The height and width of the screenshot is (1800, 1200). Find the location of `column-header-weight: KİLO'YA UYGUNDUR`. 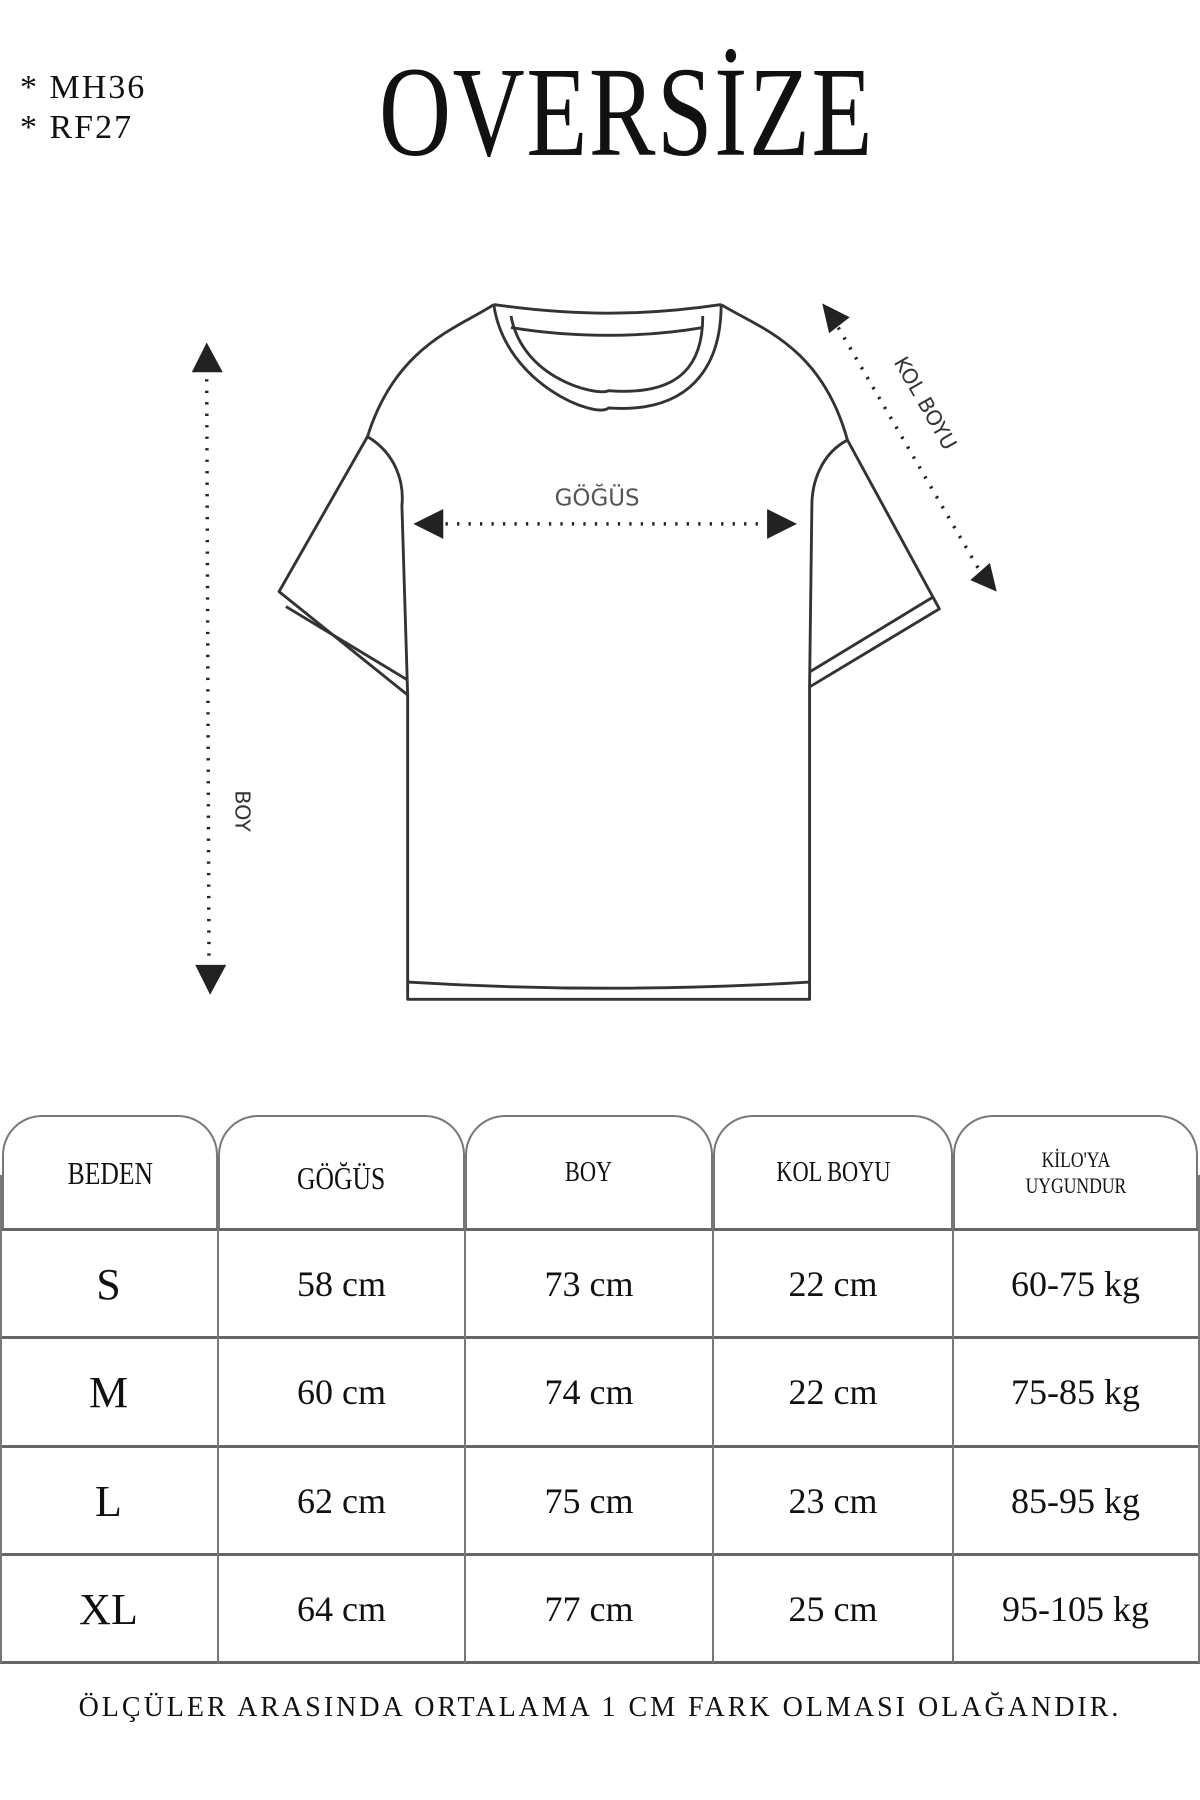

column-header-weight: KİLO'YA UYGUNDUR is located at coordinates (1075, 1172).